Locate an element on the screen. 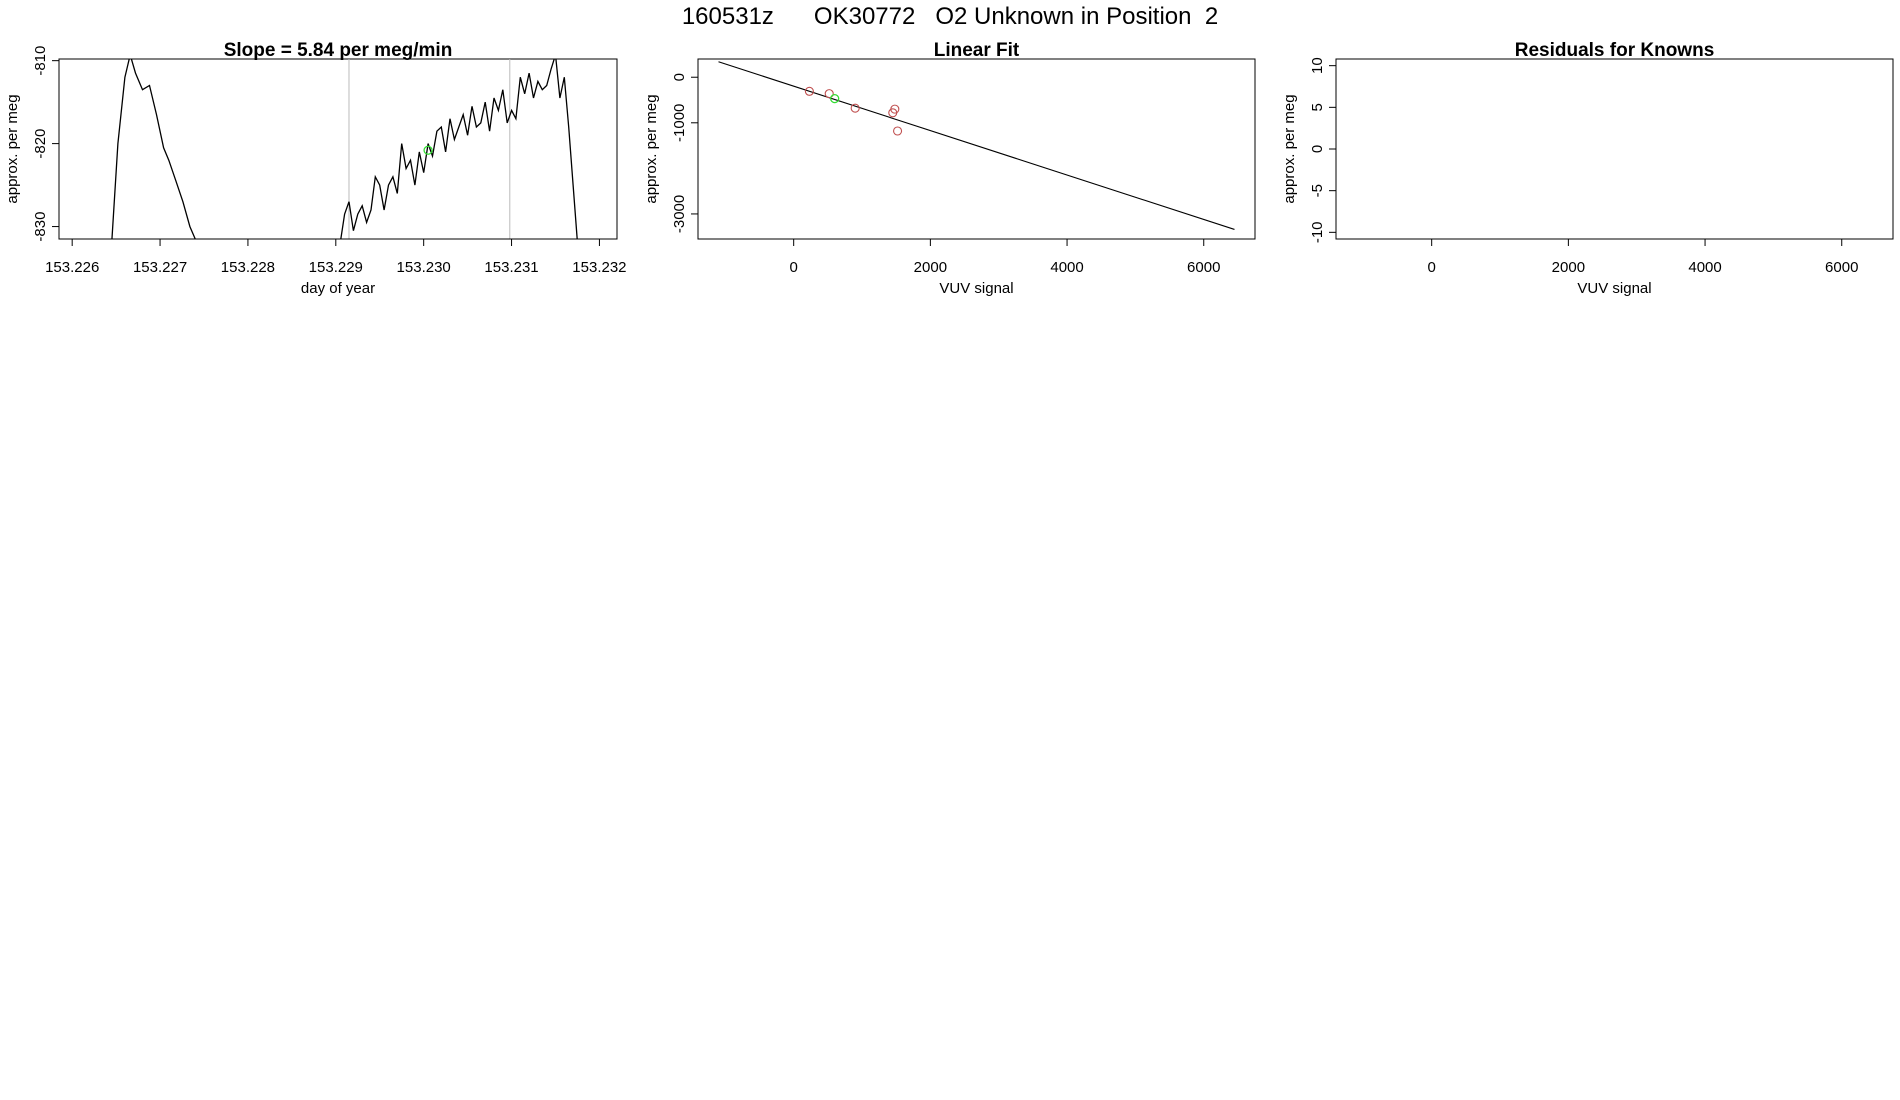  y-tick-label: -1000 is located at coordinates (679, 123).